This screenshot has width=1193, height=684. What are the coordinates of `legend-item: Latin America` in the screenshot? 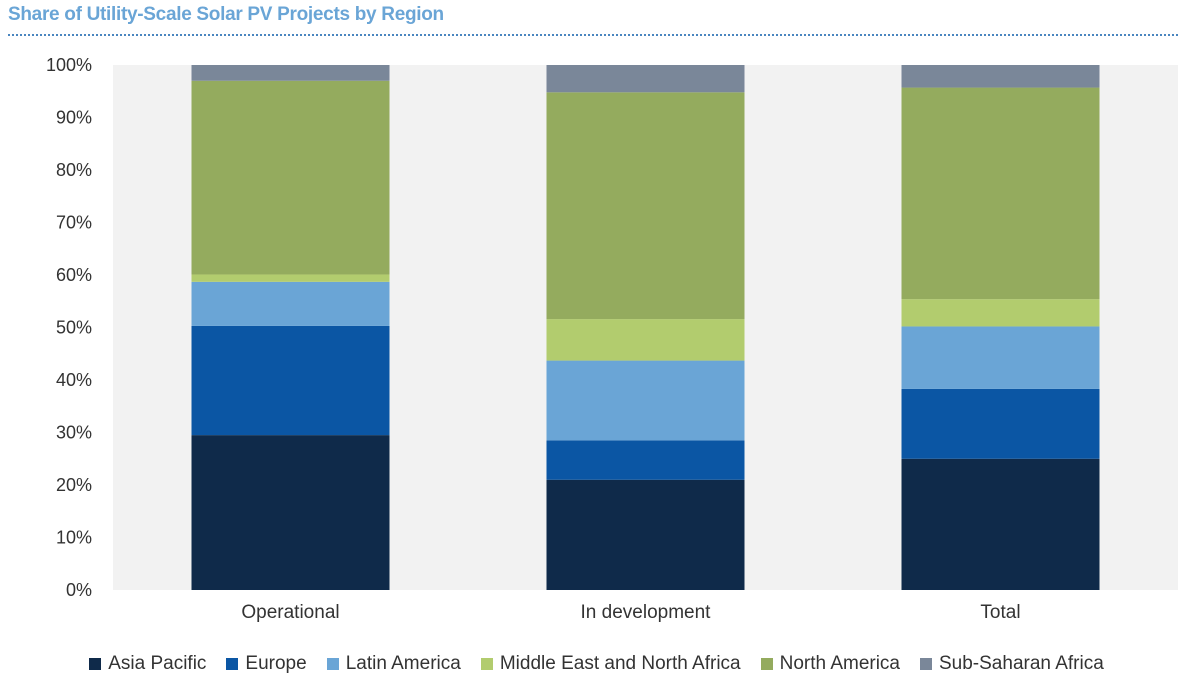 It's located at (393, 664).